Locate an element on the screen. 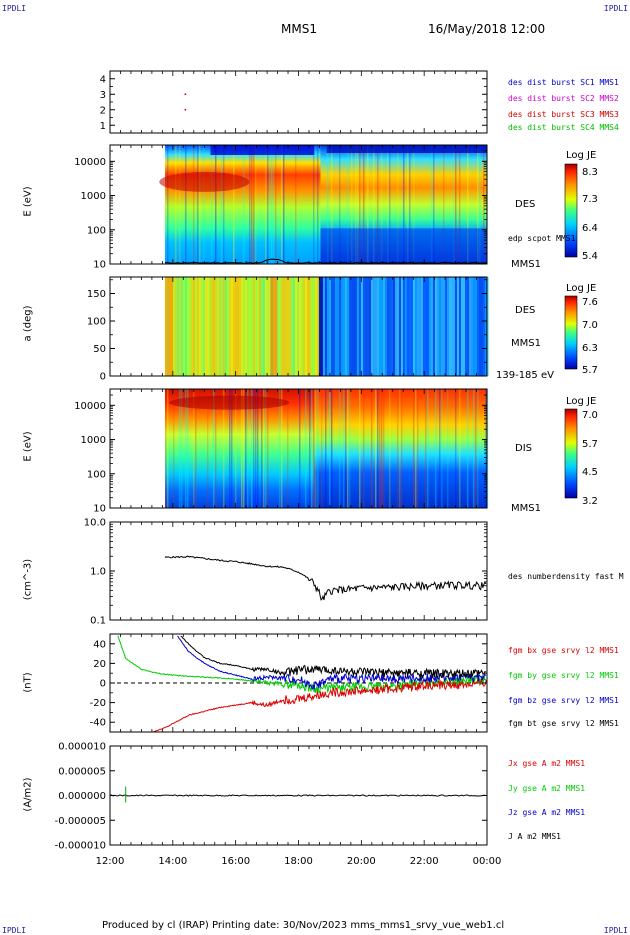  p1-ytick-label: 3 is located at coordinates (103, 95).